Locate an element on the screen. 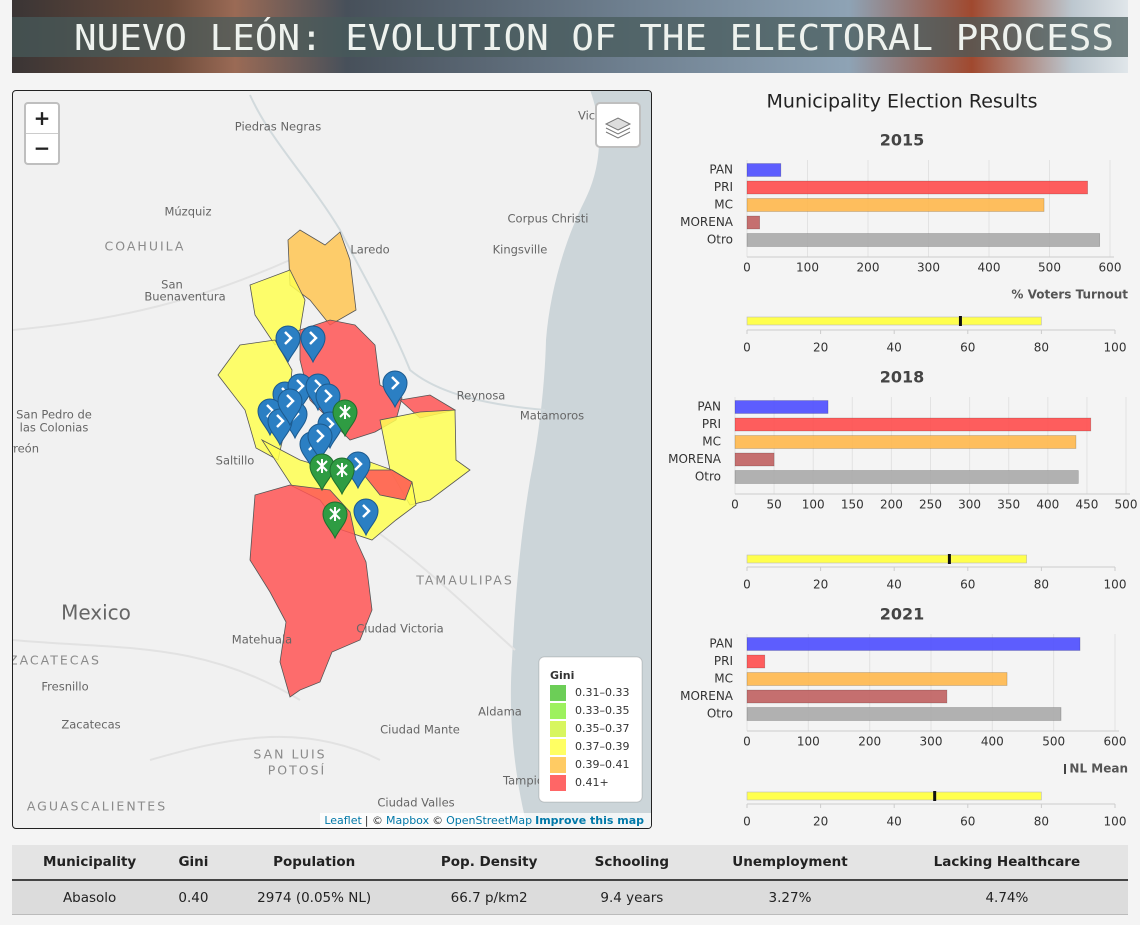 This screenshot has height=925, width=1140. zoom-out: − is located at coordinates (42, 148).